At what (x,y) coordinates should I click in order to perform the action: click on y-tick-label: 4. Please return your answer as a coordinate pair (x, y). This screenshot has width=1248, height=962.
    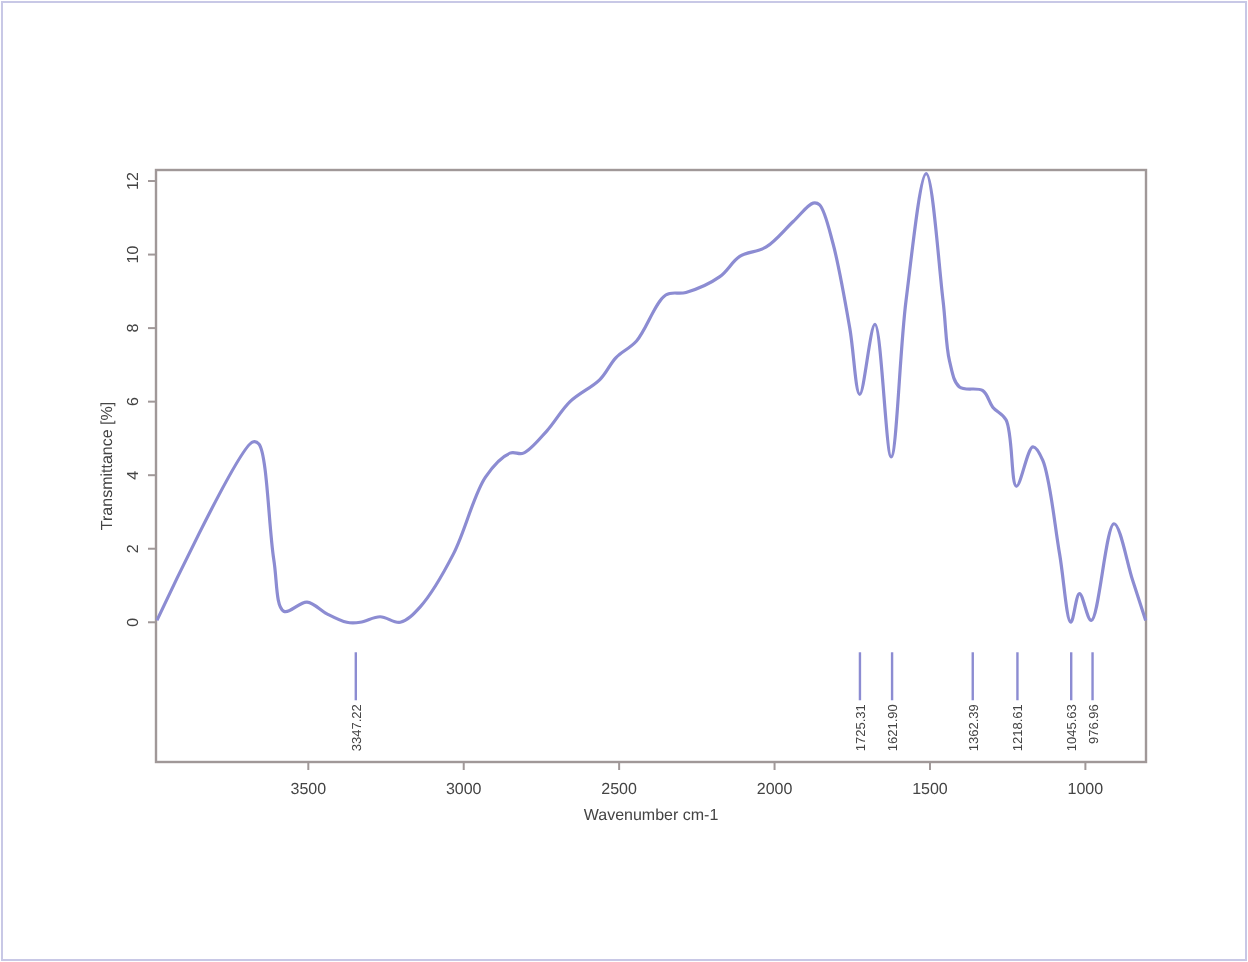
    Looking at the image, I should click on (133, 474).